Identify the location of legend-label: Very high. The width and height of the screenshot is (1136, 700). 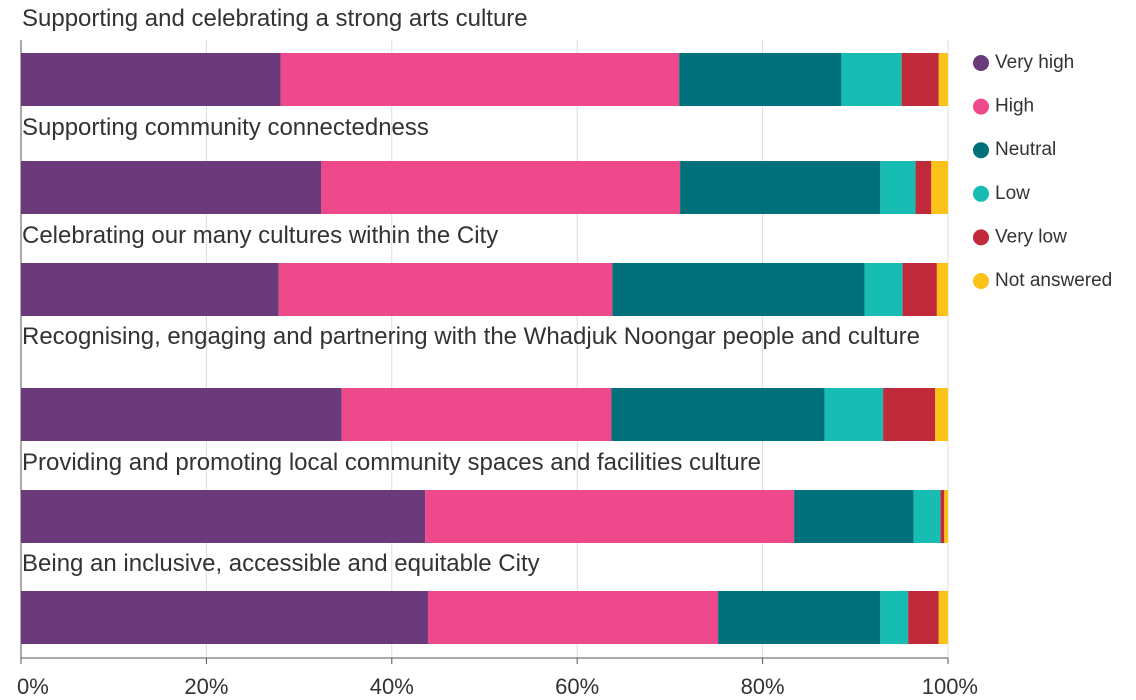
(1034, 62).